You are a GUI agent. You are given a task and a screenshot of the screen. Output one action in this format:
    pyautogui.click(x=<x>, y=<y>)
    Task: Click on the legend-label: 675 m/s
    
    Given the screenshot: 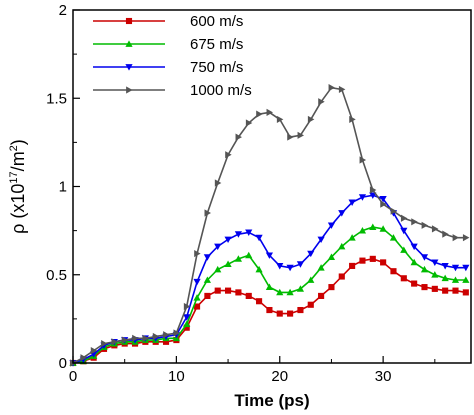 What is the action you would take?
    pyautogui.click(x=216, y=44)
    